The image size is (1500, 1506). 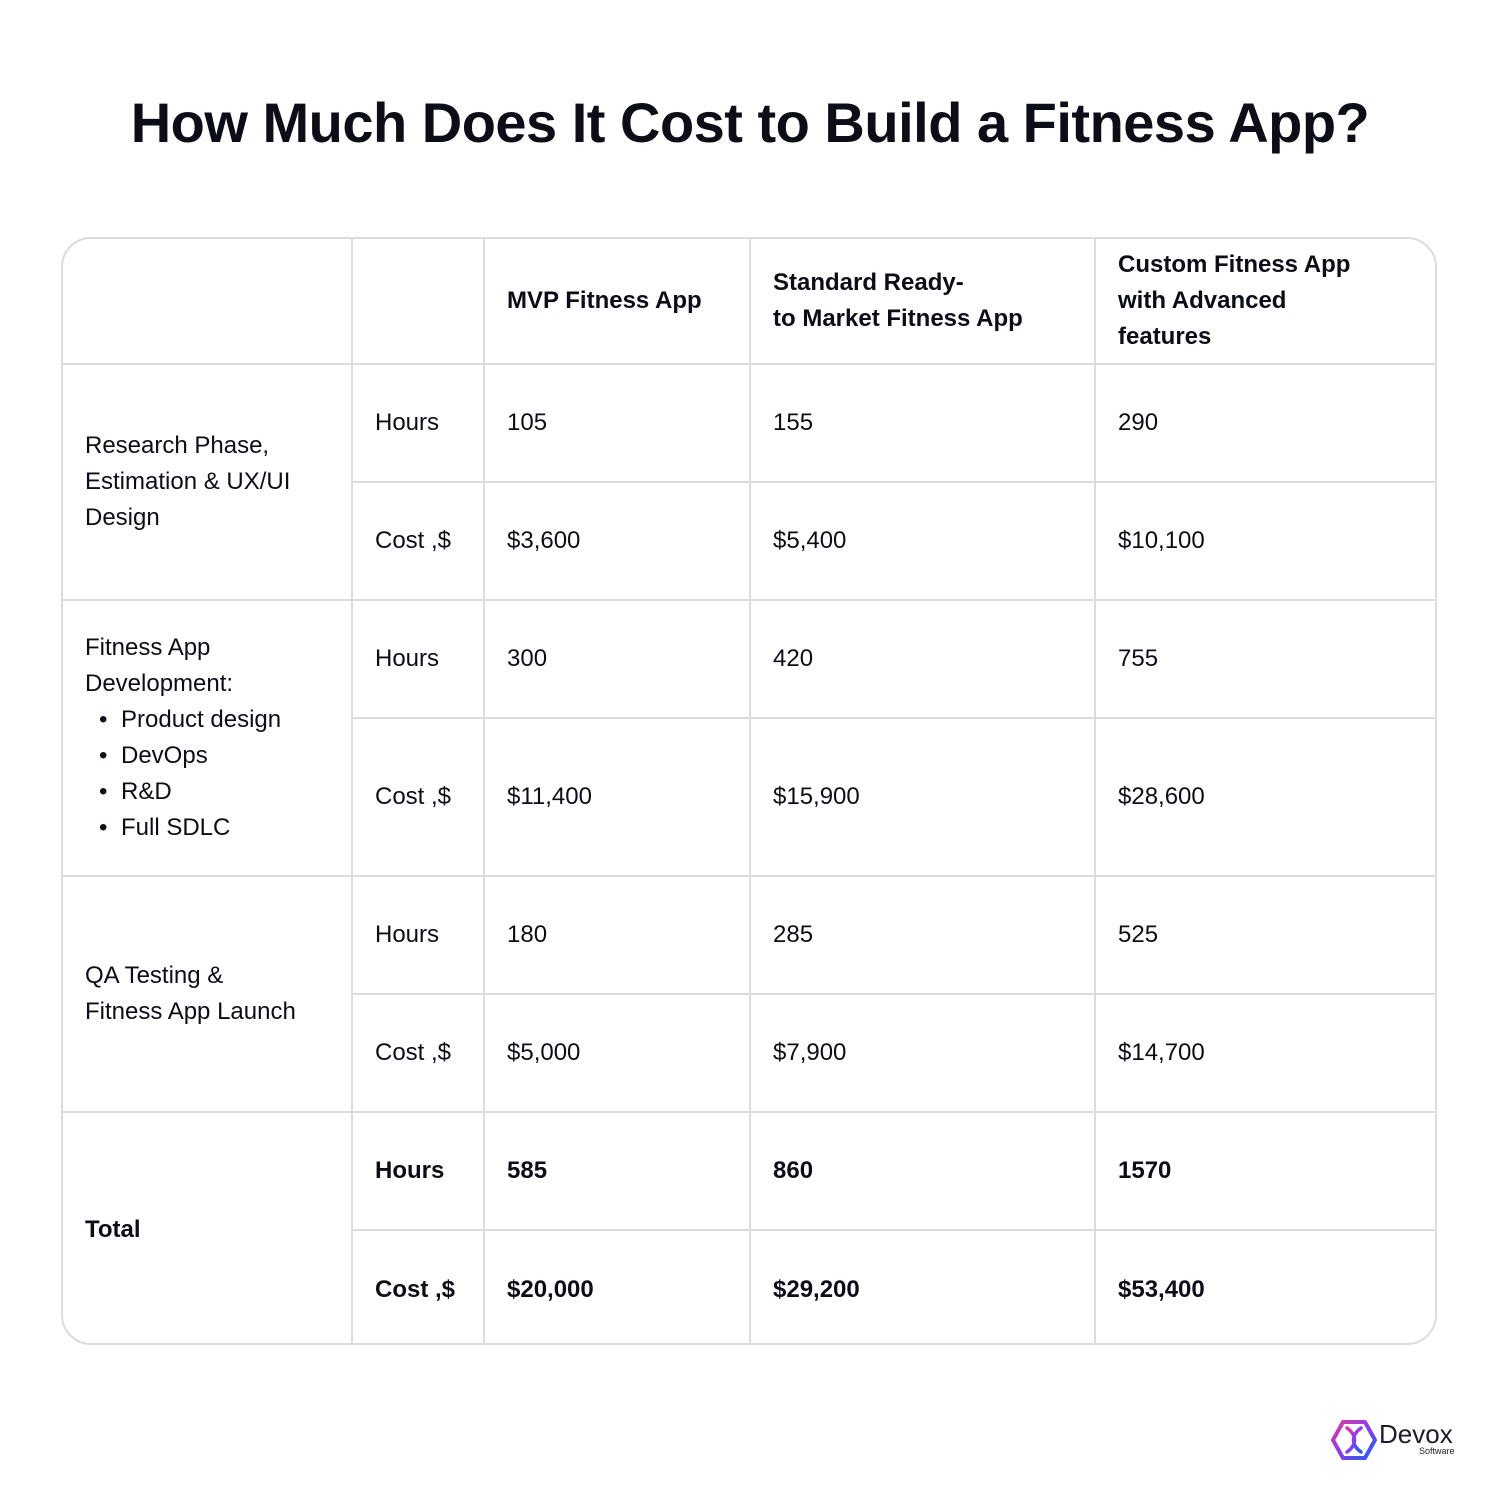 I want to click on list-item: R&D, so click(x=214, y=792).